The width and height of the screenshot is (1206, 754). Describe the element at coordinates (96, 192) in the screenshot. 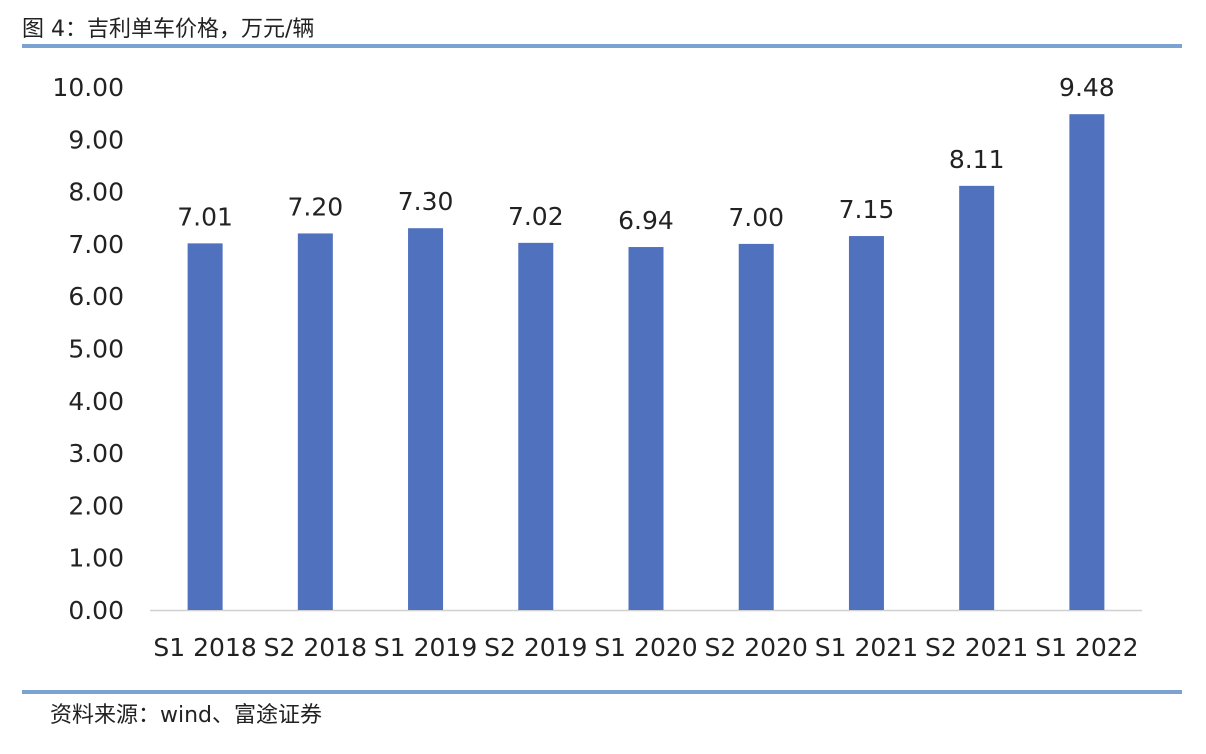

I see `y-tick-label: 8.00` at that location.